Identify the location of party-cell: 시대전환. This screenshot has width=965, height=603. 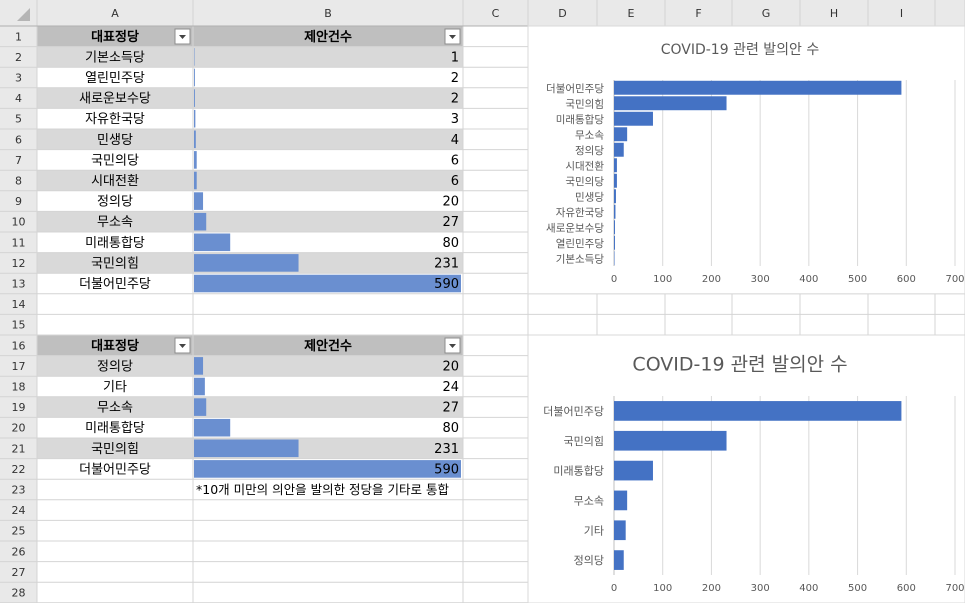
(115, 181).